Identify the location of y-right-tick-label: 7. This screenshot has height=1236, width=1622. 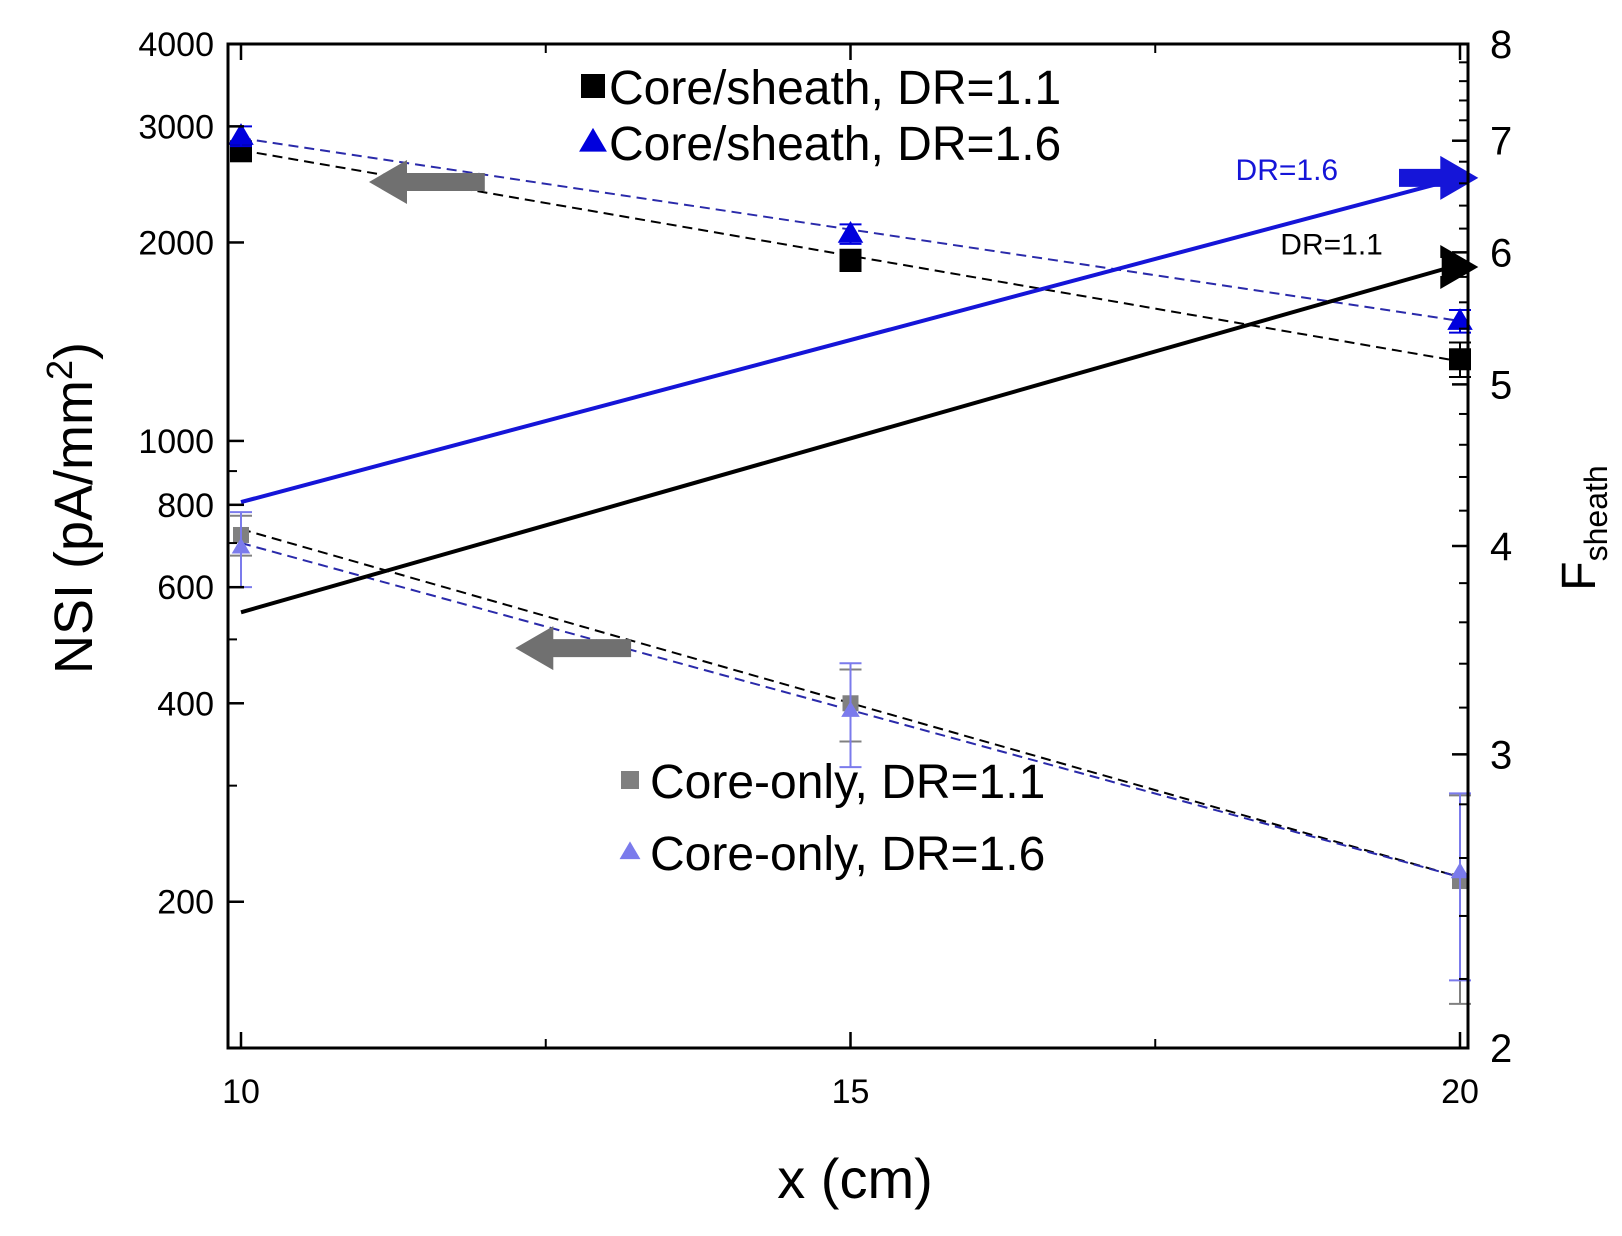
(1501, 142).